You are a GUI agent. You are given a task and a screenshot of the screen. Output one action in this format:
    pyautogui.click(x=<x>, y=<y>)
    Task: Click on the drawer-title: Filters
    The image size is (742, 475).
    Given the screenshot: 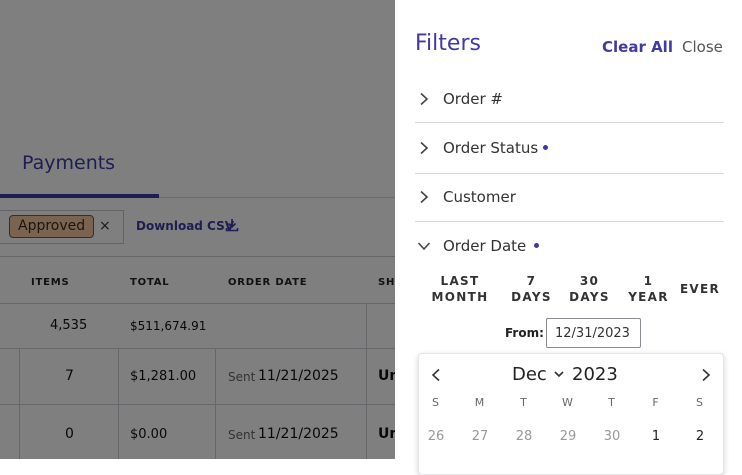 What is the action you would take?
    pyautogui.click(x=448, y=43)
    